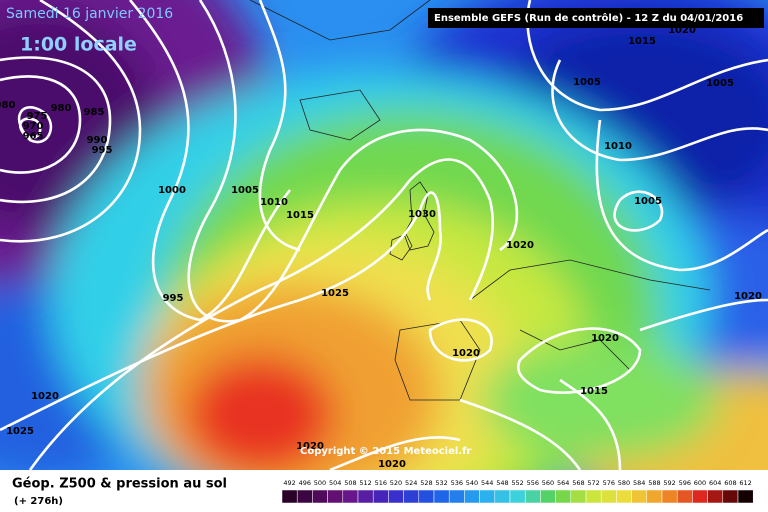 This screenshot has width=768, height=512. I want to click on local-time: 1:00 locale, so click(78, 45).